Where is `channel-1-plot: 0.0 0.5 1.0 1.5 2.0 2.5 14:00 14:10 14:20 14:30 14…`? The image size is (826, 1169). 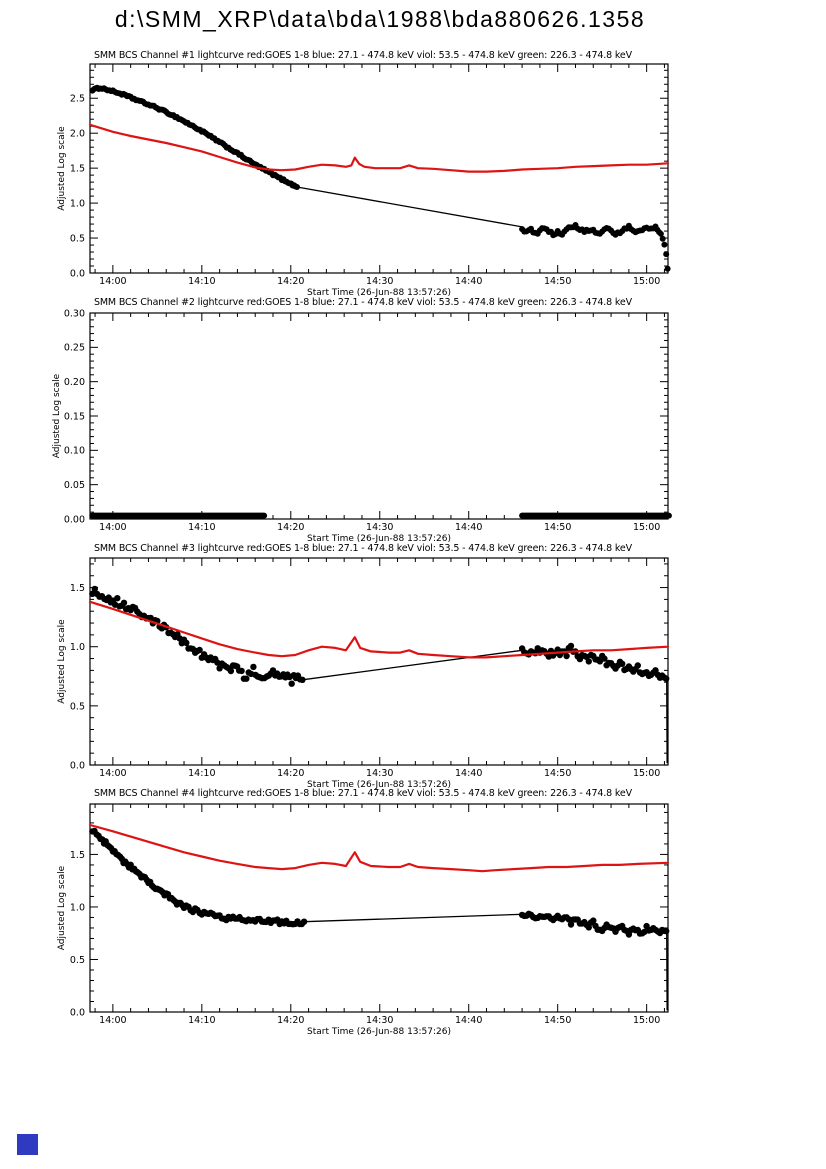 channel-1-plot: 0.0 0.5 1.0 1.5 2.0 2.5 14:00 14:10 14:20 14:30 14… is located at coordinates (364, 180).